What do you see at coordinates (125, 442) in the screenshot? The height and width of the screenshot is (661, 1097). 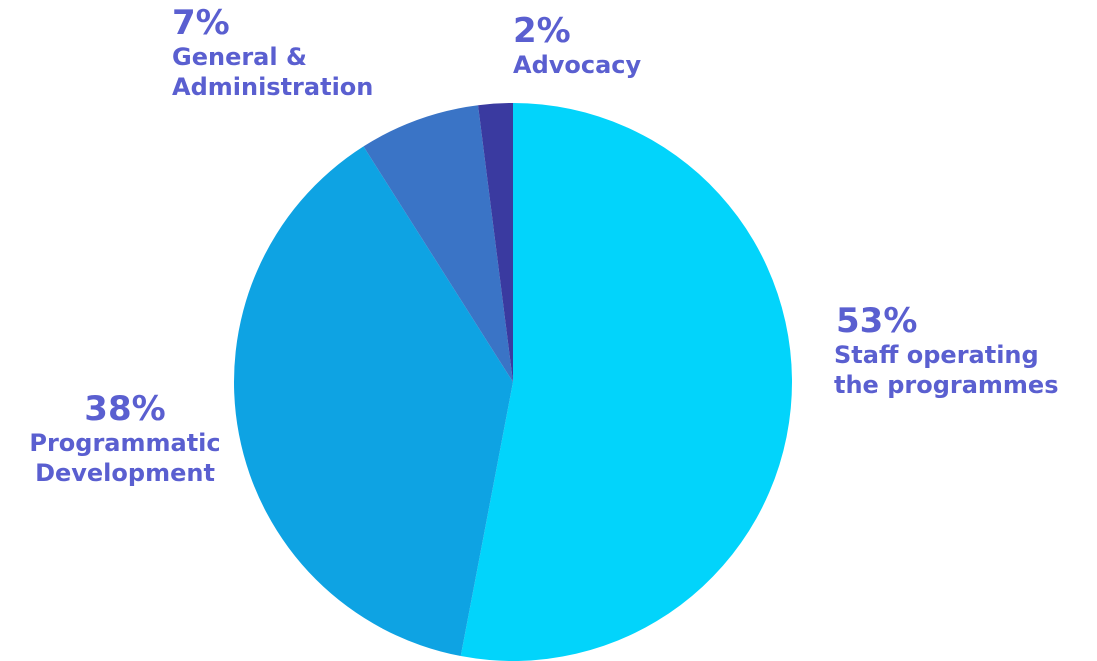 I see `slice-name-line: Programmatic` at bounding box center [125, 442].